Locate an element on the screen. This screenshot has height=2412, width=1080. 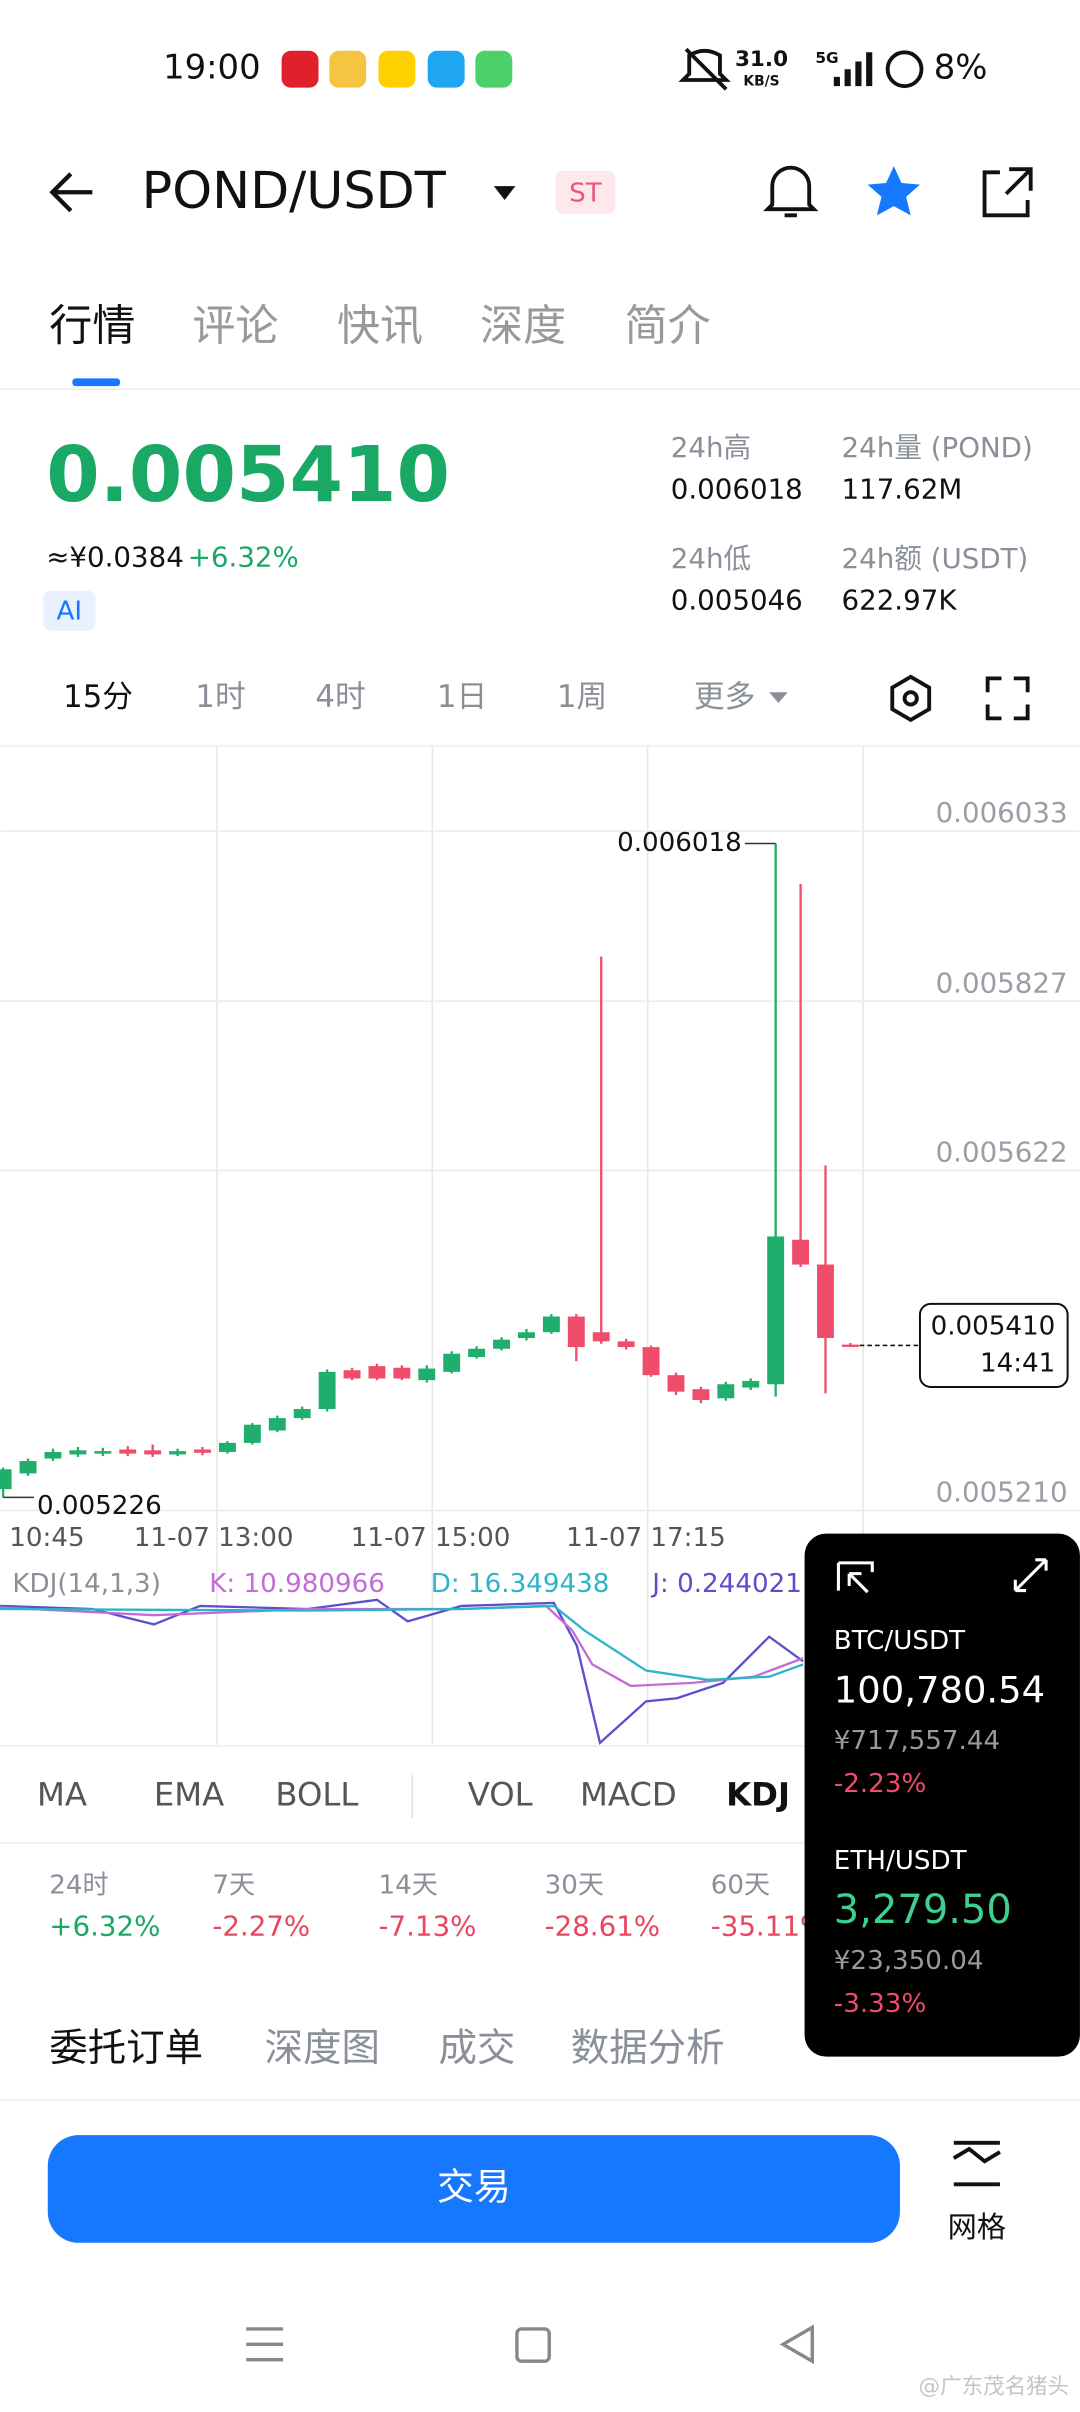
y-tick-label: 0.005827 is located at coordinates (1002, 982).